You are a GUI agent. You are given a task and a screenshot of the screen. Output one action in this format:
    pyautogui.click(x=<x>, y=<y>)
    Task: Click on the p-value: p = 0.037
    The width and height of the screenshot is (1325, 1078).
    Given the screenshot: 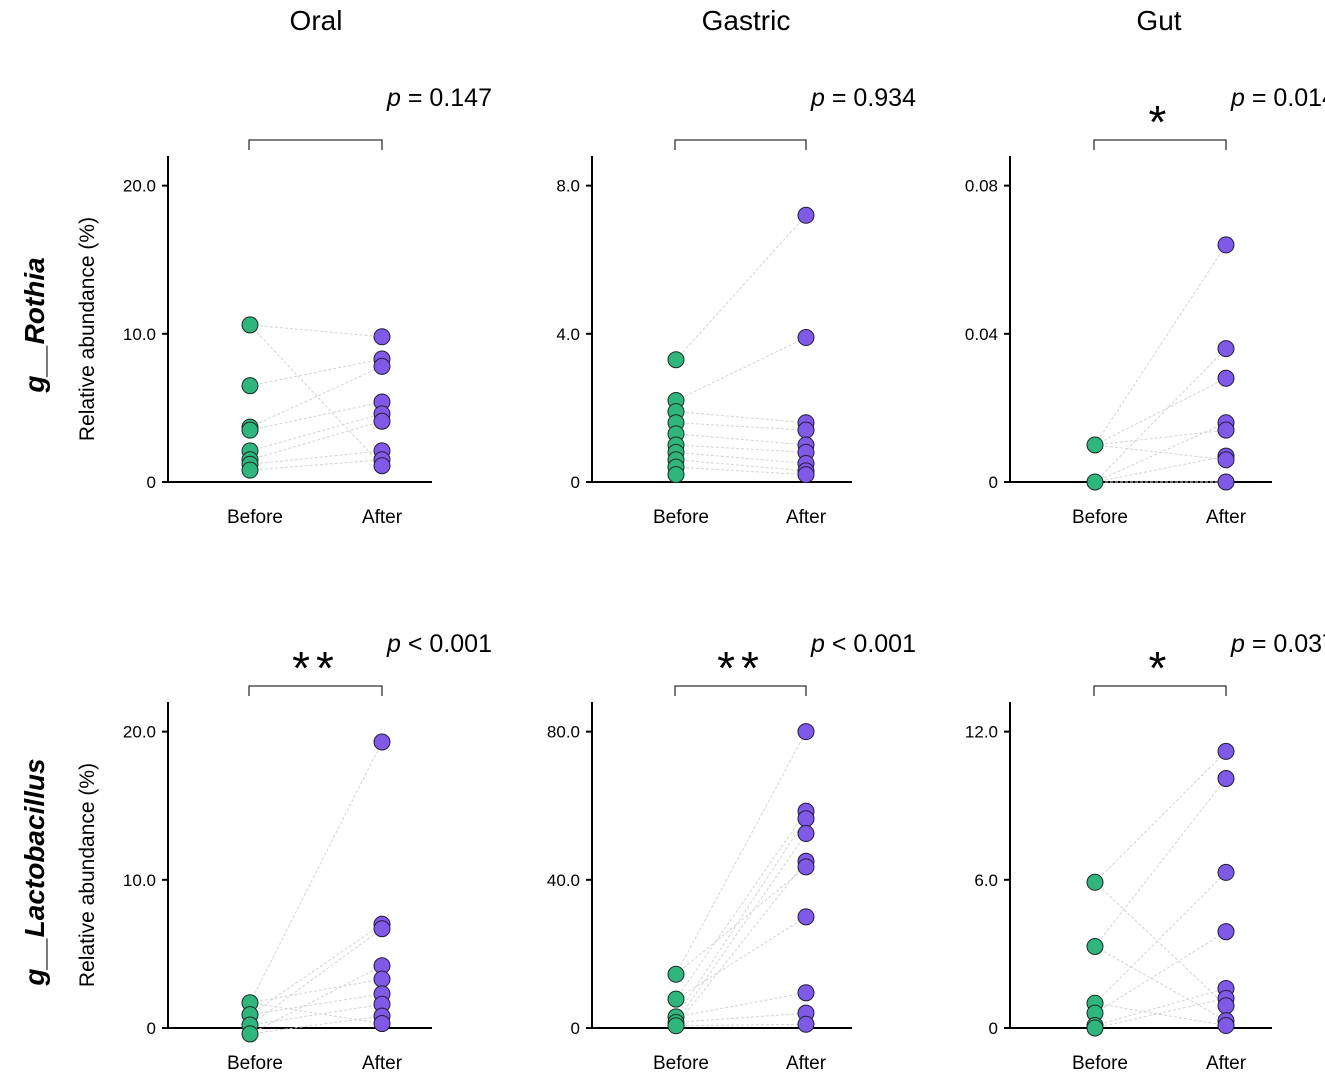 What is the action you would take?
    pyautogui.click(x=1277, y=644)
    